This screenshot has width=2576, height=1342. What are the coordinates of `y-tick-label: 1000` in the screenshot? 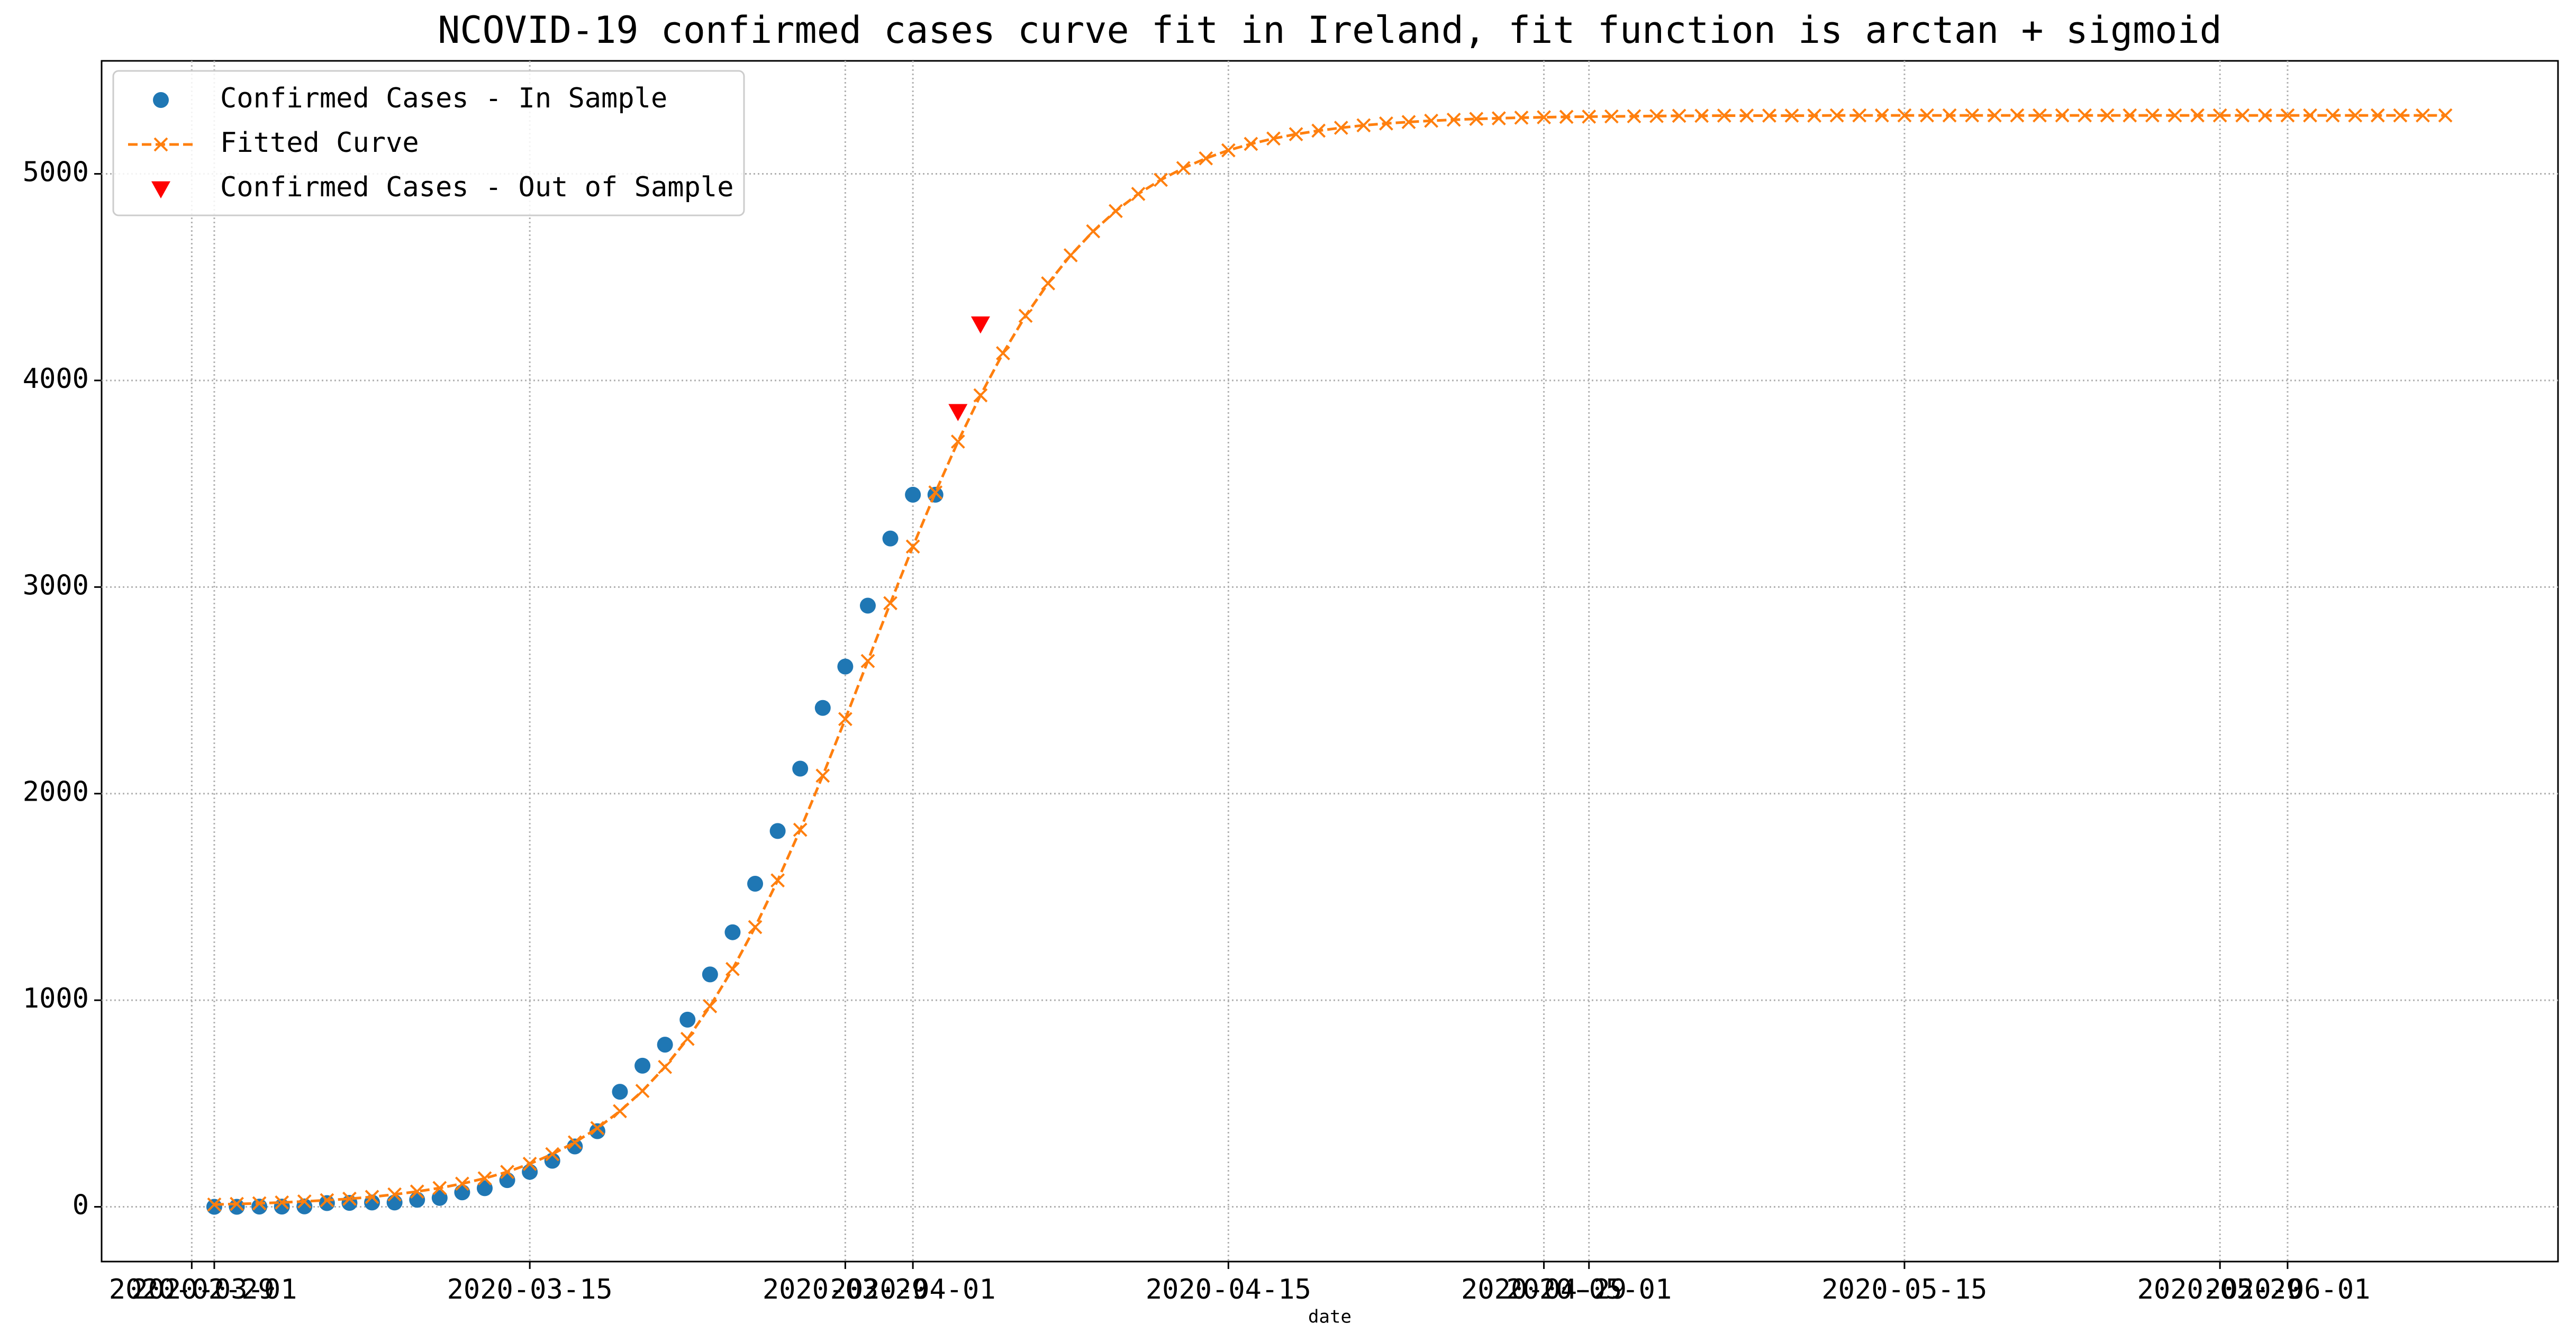 It's located at (56, 998).